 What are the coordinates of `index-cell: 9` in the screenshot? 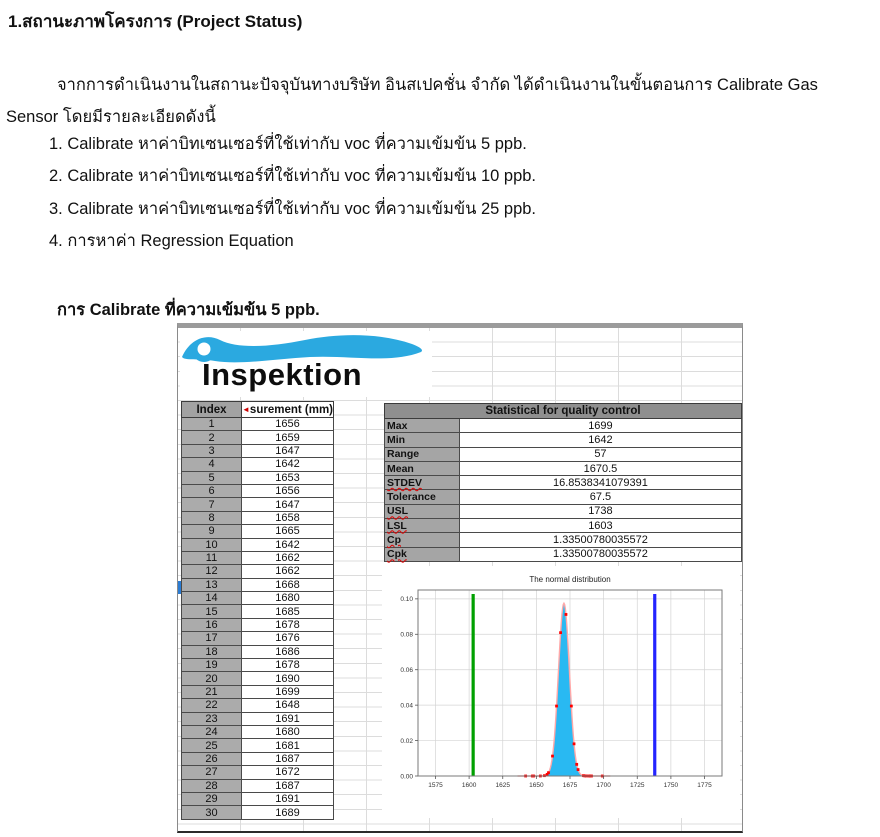 It's located at (211, 531).